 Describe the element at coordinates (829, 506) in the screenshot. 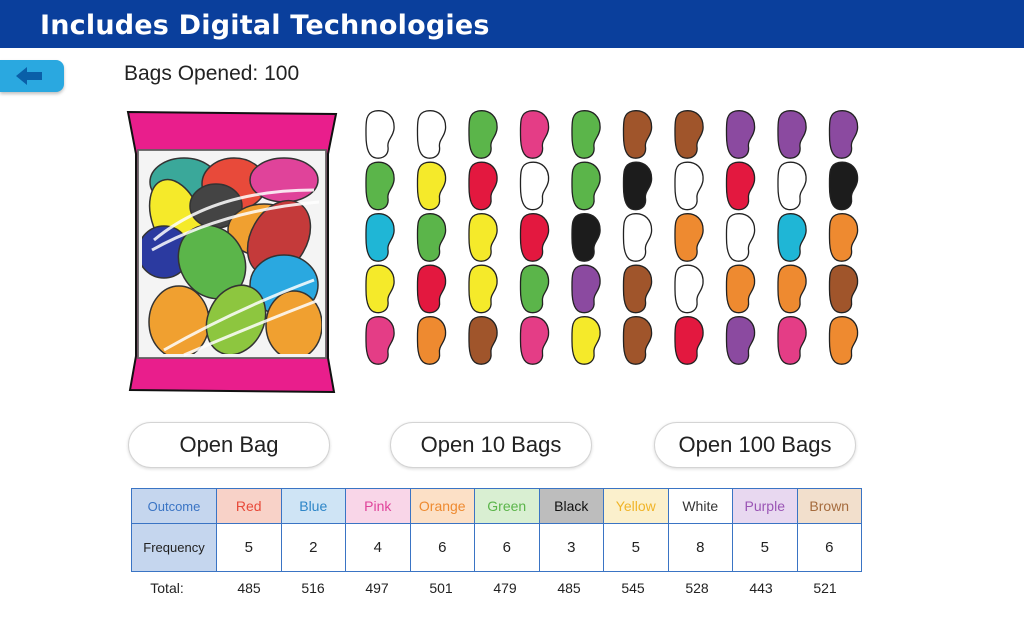

I see `outcome-brown: Brown` at that location.